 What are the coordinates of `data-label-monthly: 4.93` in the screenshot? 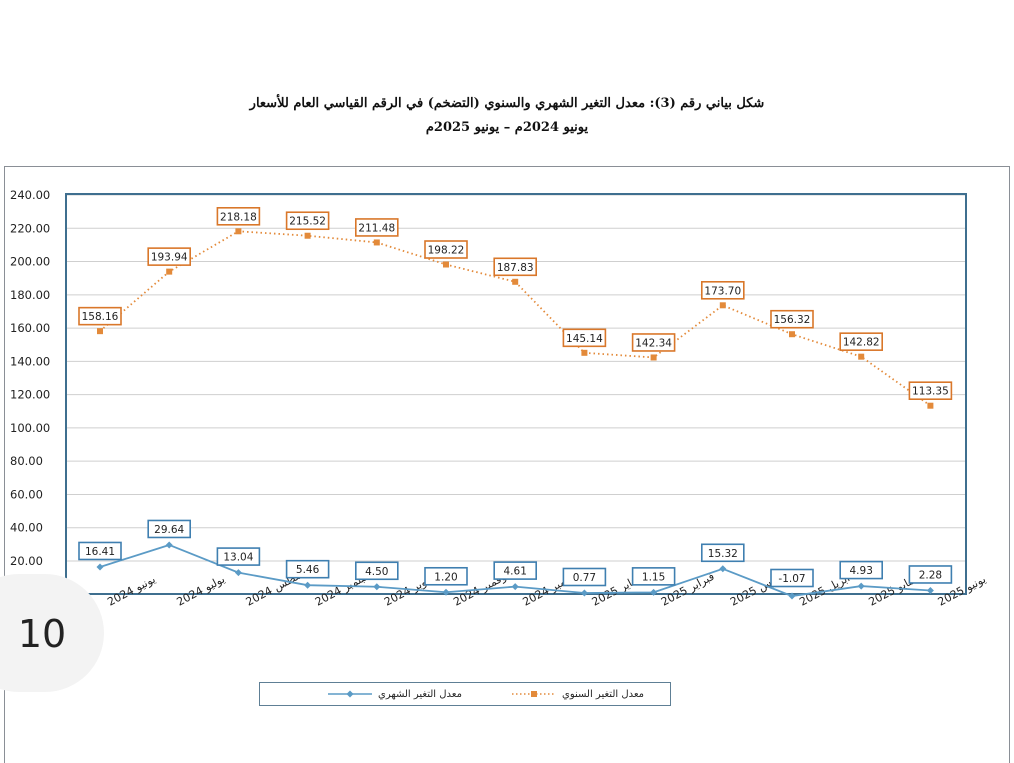 It's located at (861, 571).